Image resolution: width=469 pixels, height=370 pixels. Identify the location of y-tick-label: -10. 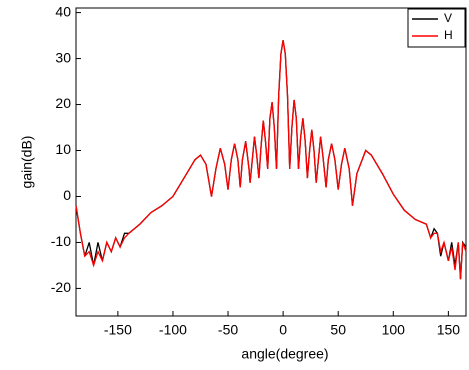
(61, 241).